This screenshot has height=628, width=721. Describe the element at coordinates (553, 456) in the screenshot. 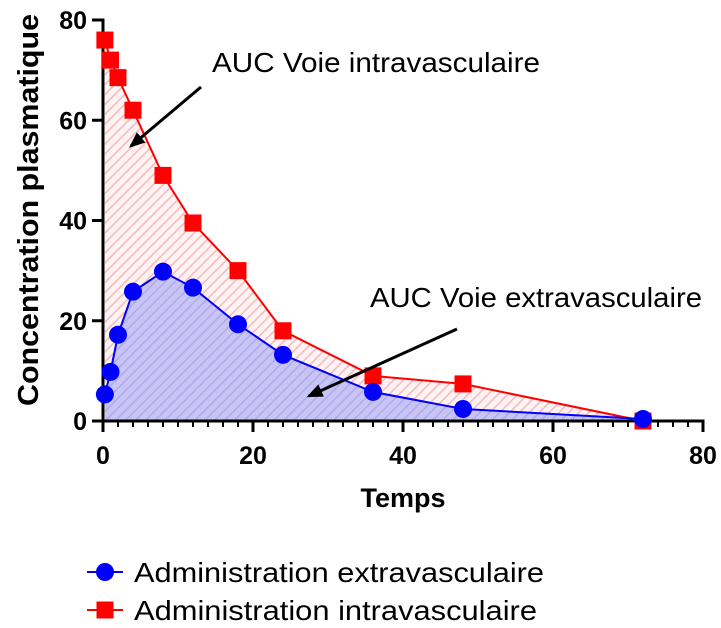

I see `x-tick-label: 60` at that location.